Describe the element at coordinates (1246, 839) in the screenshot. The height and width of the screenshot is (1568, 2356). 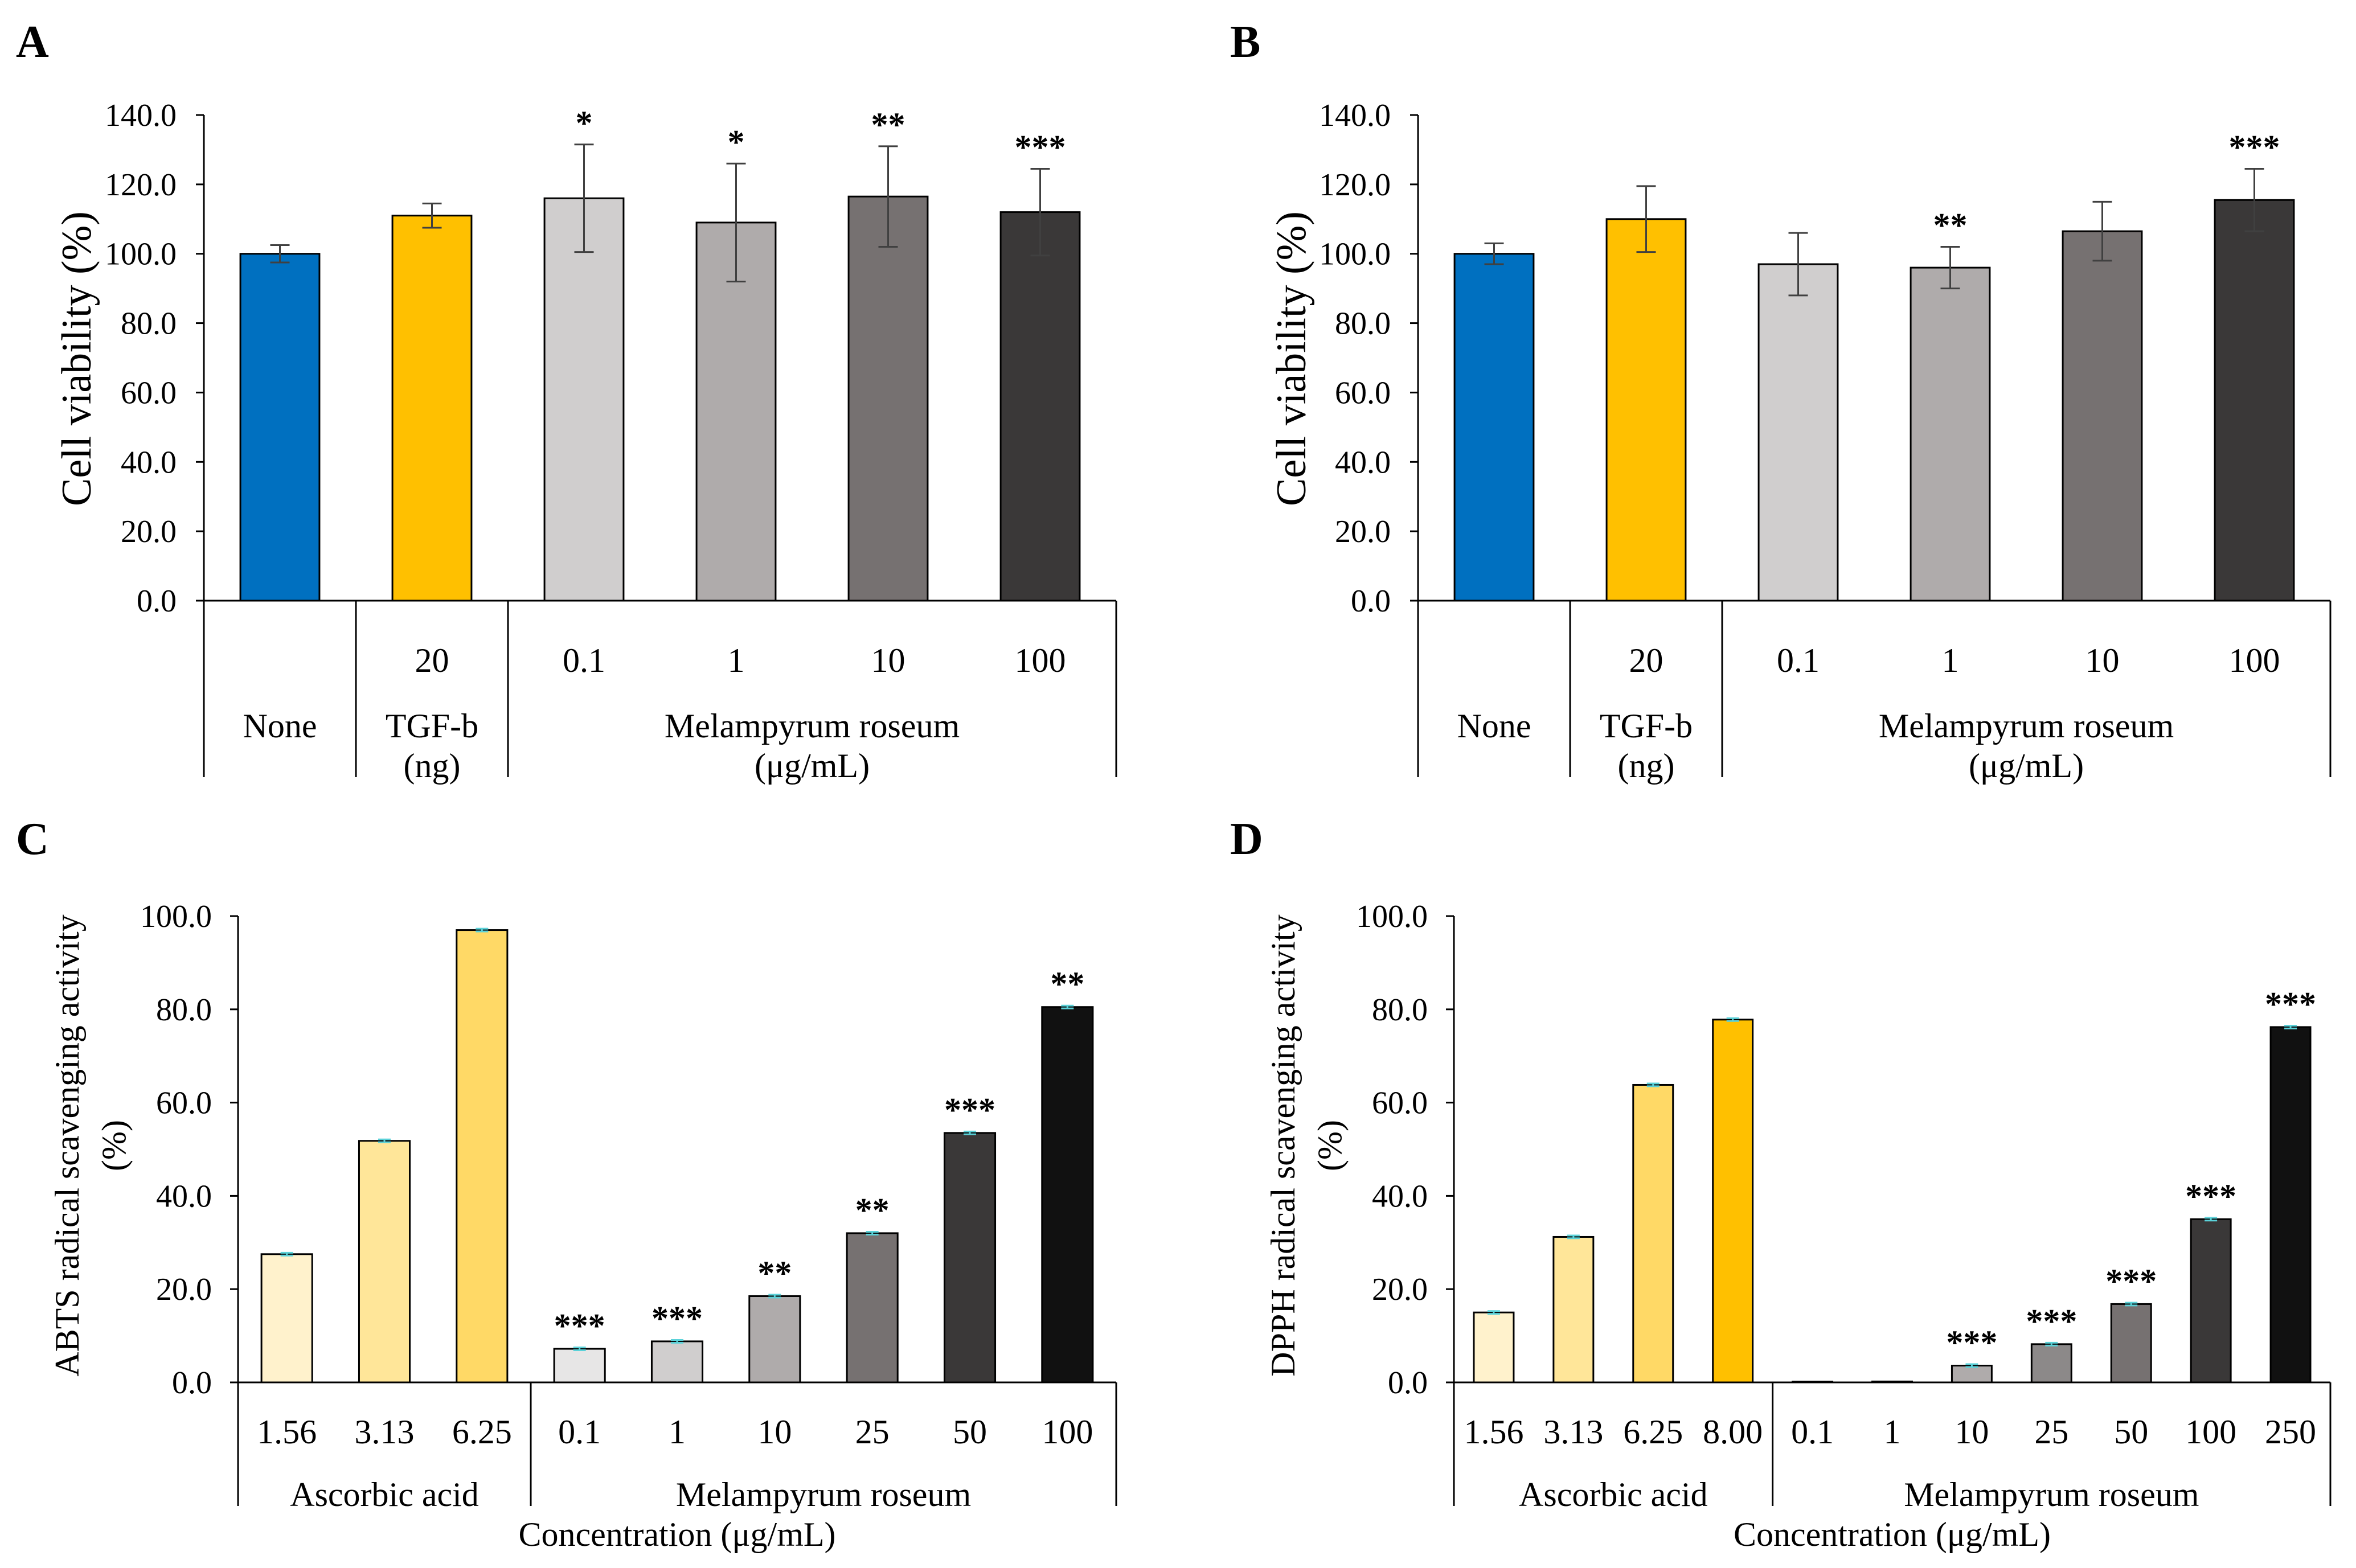
I see `panel-letter: D` at that location.